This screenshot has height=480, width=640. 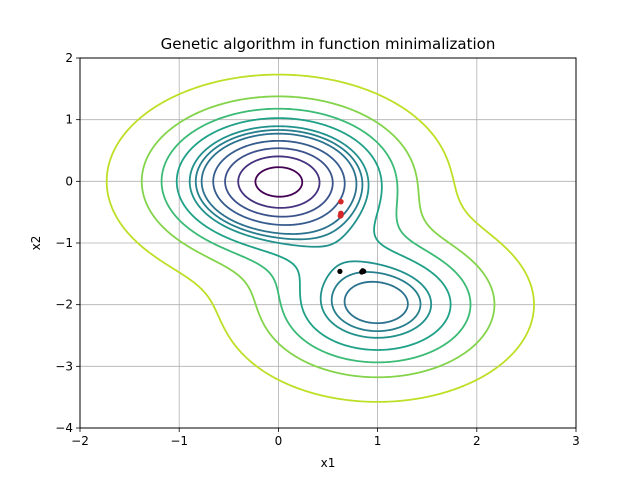 What do you see at coordinates (69, 58) in the screenshot?
I see `y-tick-label: 2` at bounding box center [69, 58].